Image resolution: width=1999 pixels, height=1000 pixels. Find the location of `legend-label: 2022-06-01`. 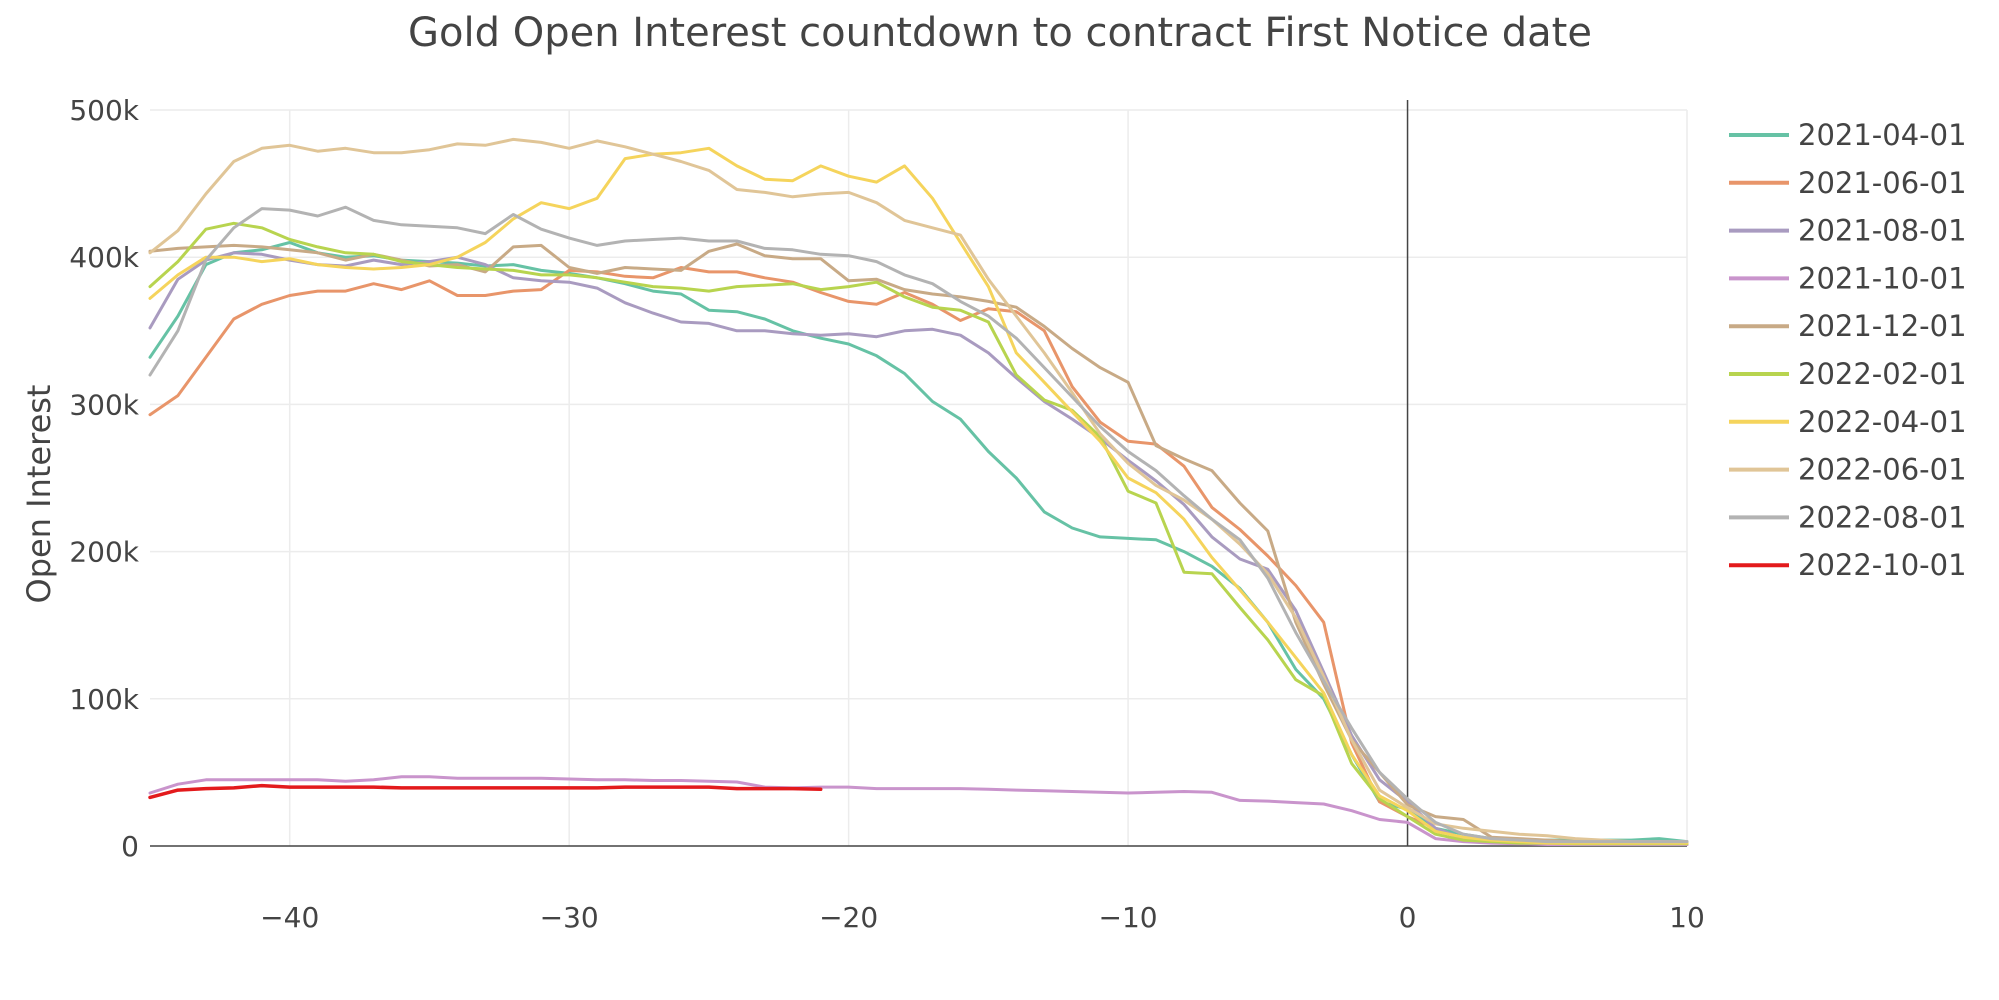

legend-label: 2022-06-01 is located at coordinates (1882, 470).